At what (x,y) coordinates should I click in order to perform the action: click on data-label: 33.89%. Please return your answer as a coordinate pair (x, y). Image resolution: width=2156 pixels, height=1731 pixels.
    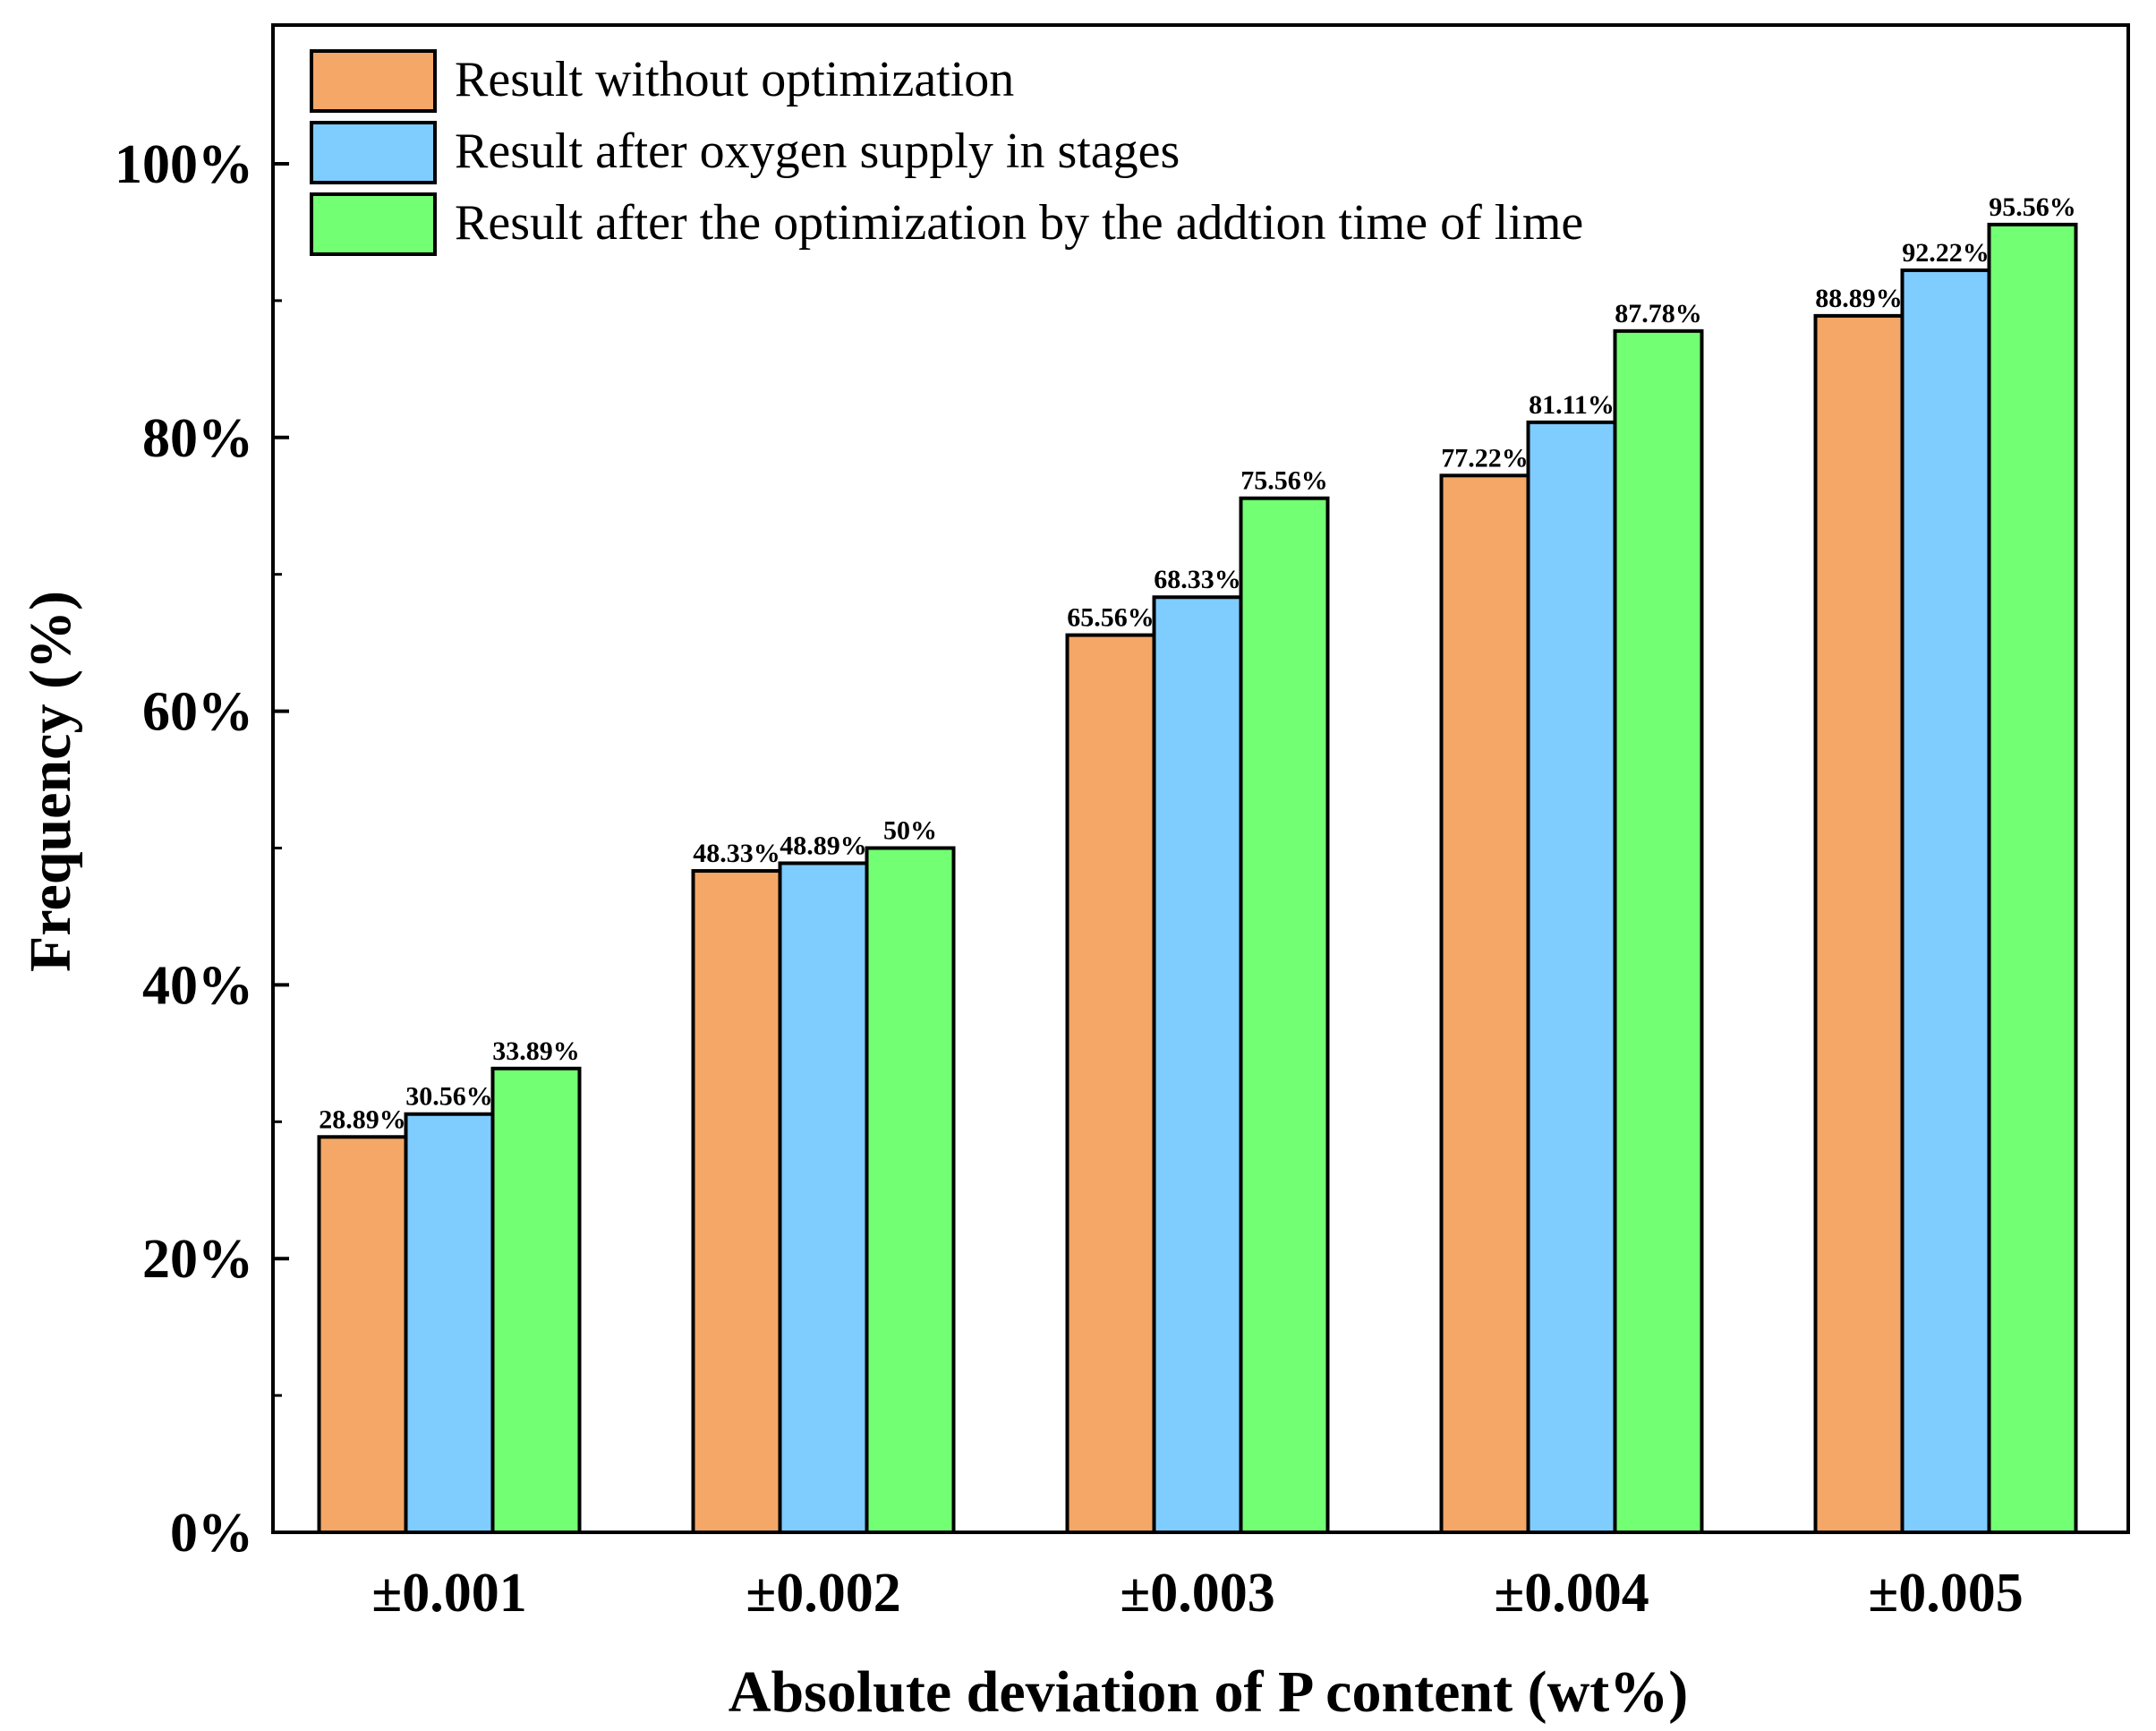
    Looking at the image, I should click on (536, 1051).